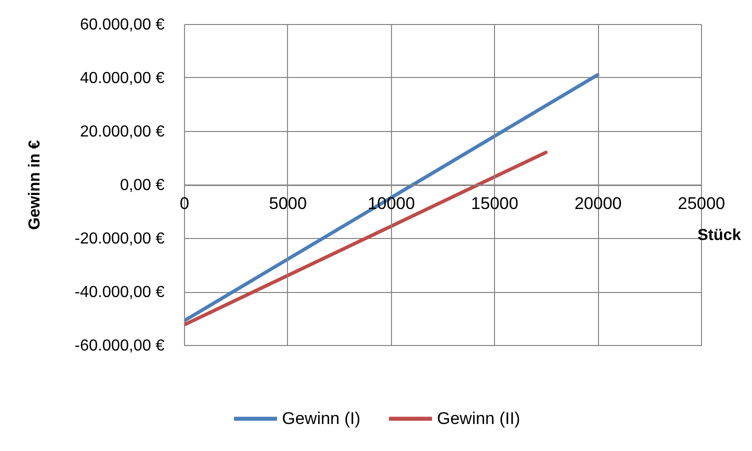  I want to click on y-tick-label: -20.000,00 €, so click(119, 239).